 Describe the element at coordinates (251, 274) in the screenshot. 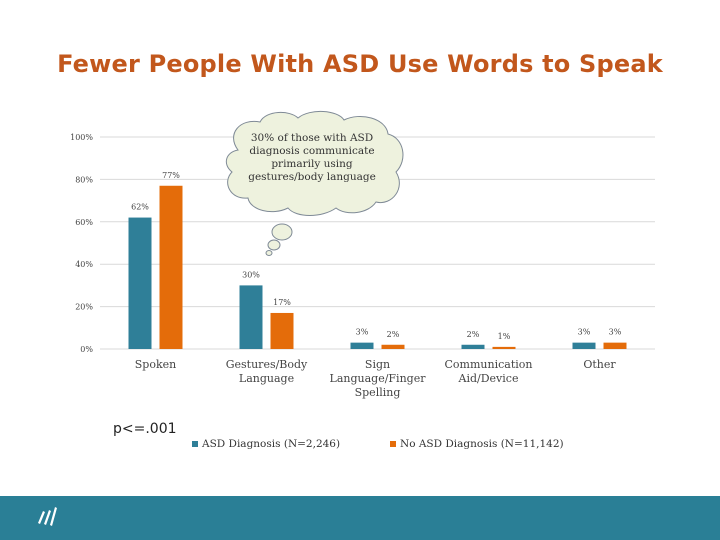

I see `data-label: 30%` at that location.